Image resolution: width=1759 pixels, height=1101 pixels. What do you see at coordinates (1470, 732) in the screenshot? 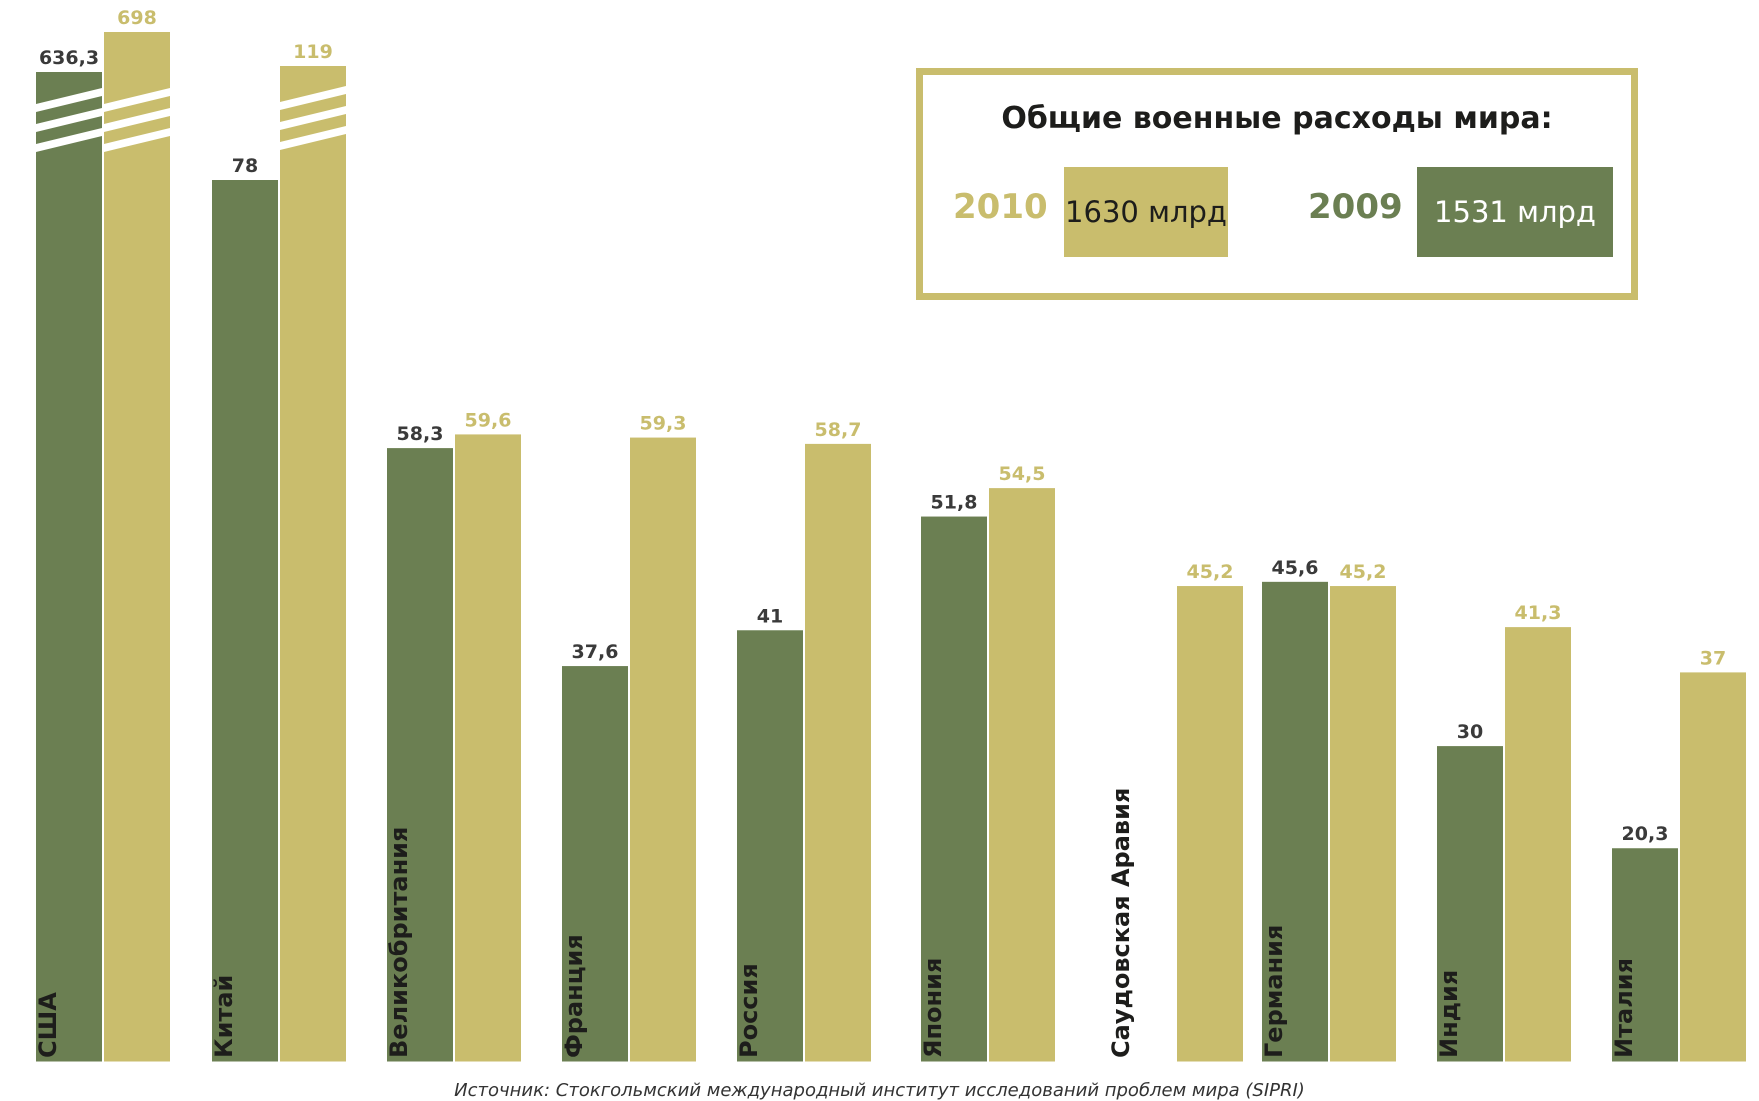
I see `data-label-2009: 30` at bounding box center [1470, 732].